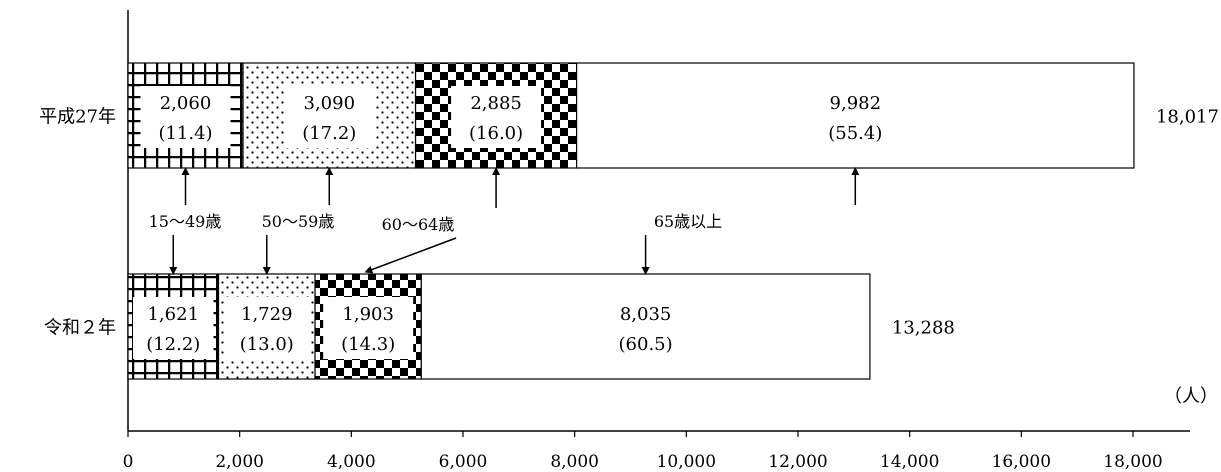 This screenshot has height=472, width=1221. What do you see at coordinates (496, 103) in the screenshot?
I see `segment-value-label: 2,885` at bounding box center [496, 103].